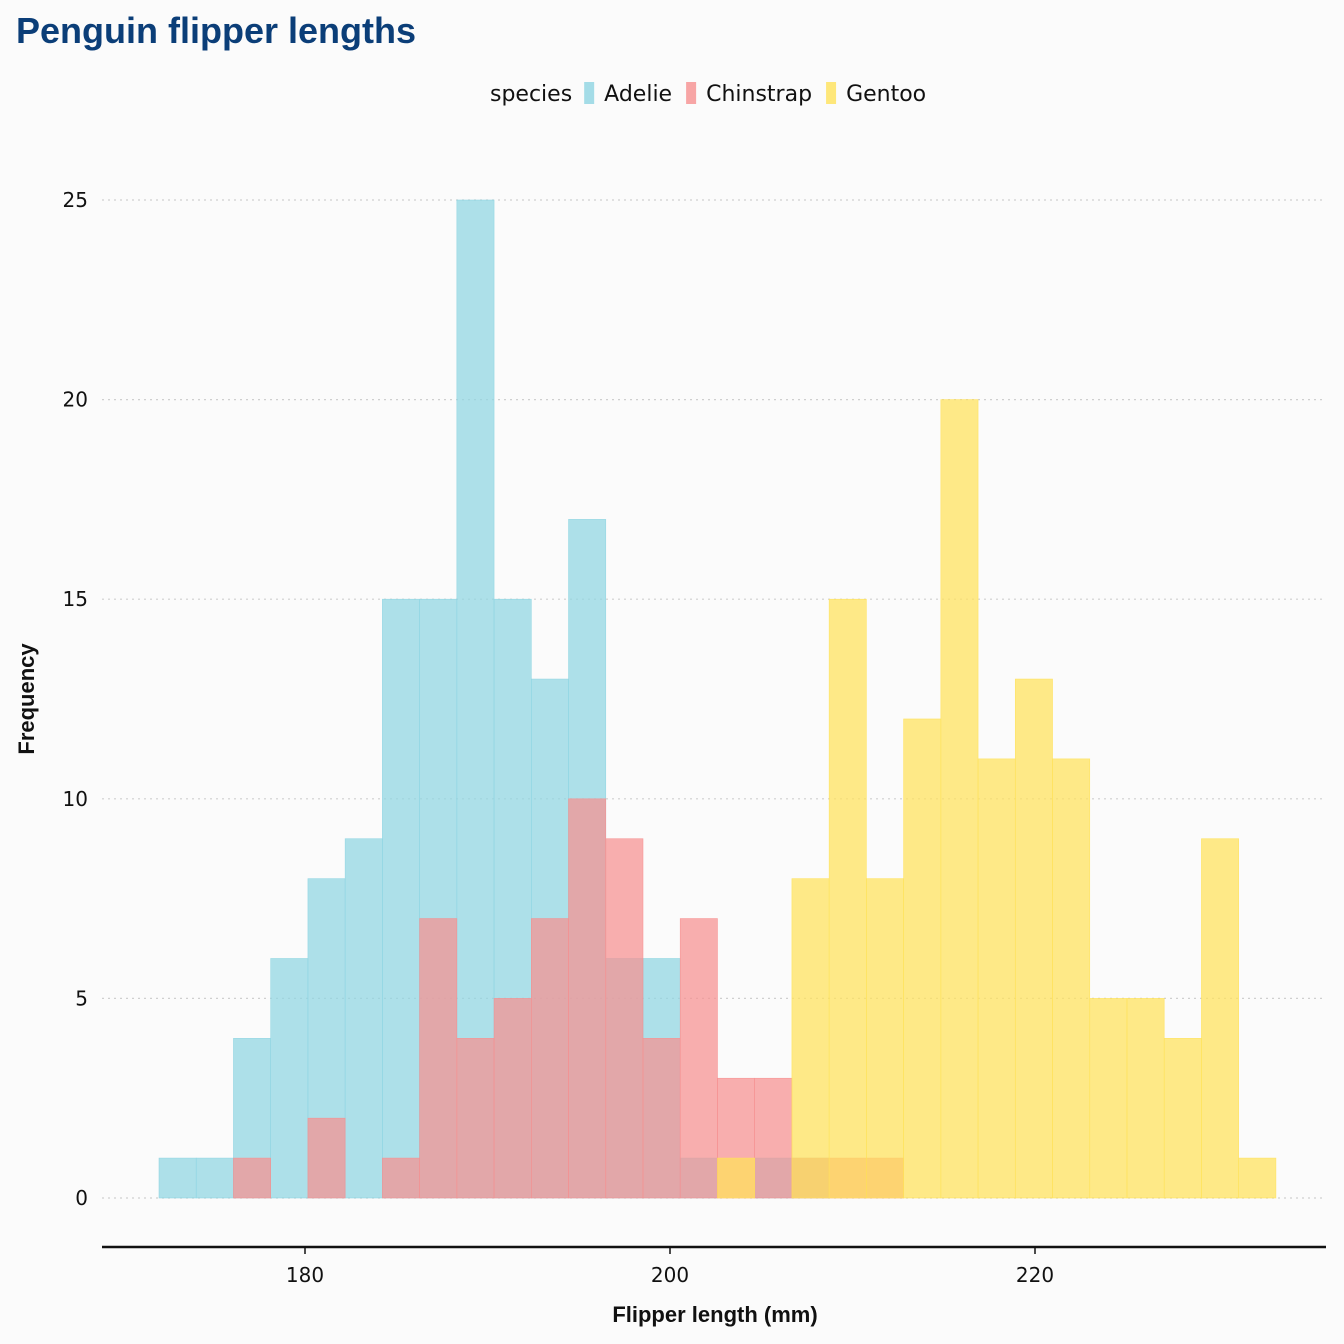 This screenshot has width=1344, height=1344. What do you see at coordinates (81, 1198) in the screenshot?
I see `y-tick-label: 0` at bounding box center [81, 1198].